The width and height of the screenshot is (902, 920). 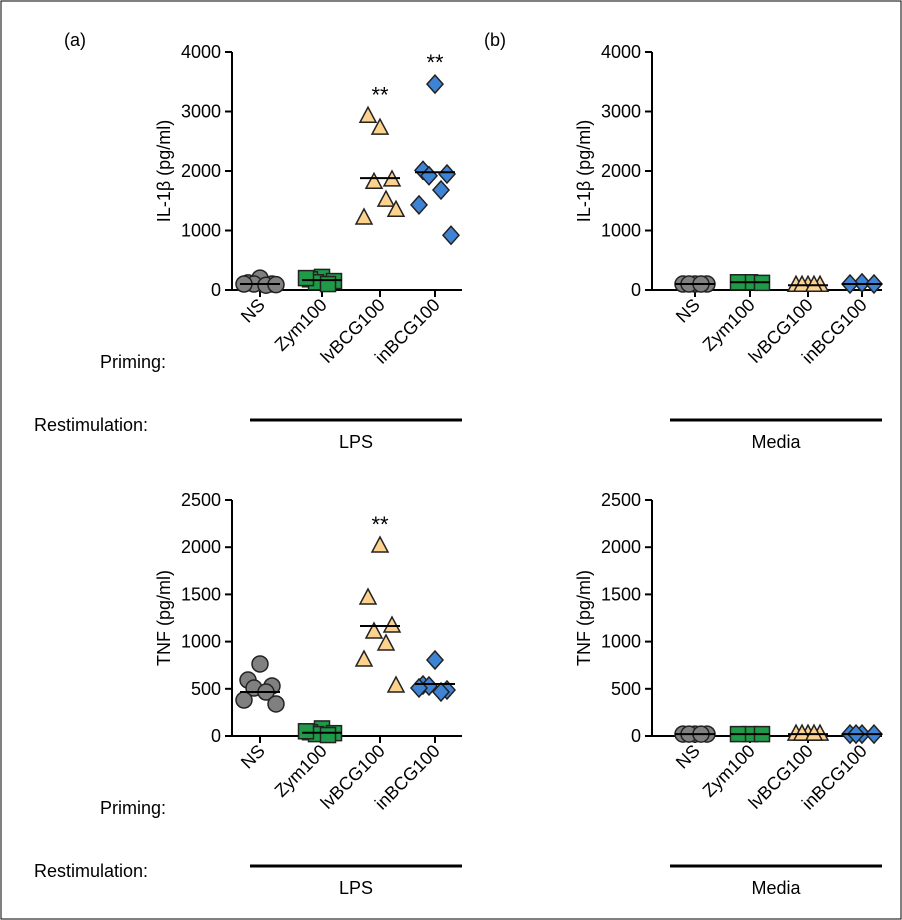 I want to click on panel-label: (a), so click(x=75, y=40).